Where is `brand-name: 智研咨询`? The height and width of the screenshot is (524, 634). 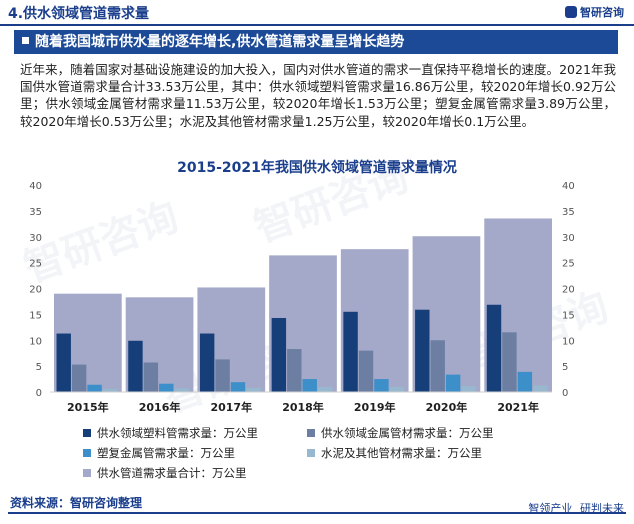
brand-name: 智研咨询 is located at coordinates (602, 12).